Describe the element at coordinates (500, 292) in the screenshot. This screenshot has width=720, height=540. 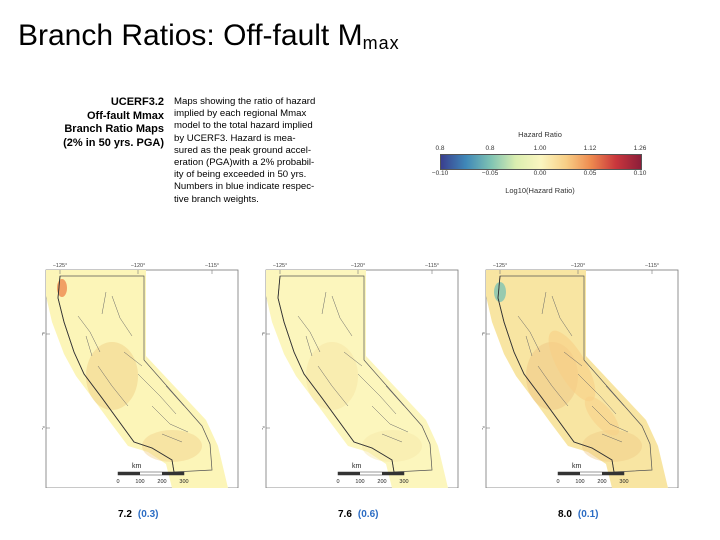
I see `hazard-ratio-lowspot` at that location.